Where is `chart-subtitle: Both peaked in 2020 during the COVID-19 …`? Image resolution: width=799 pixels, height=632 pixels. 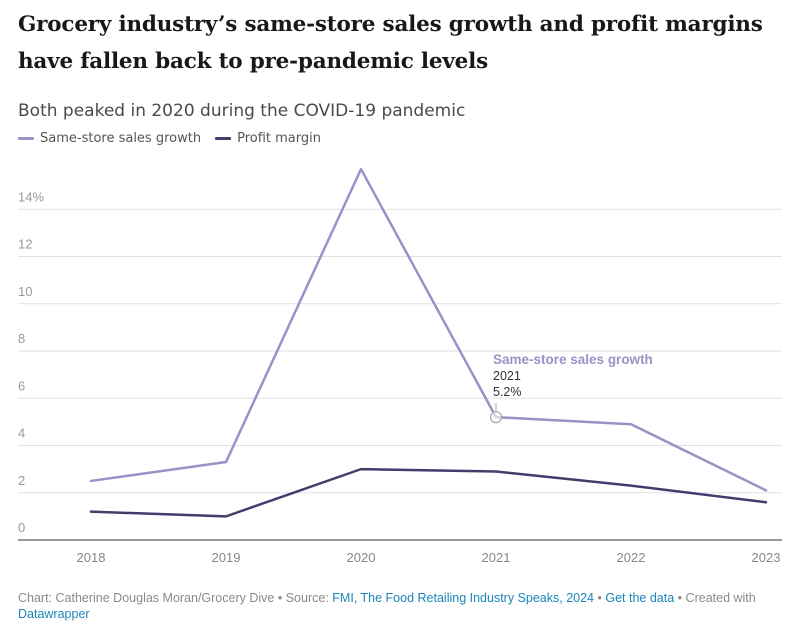 chart-subtitle: Both peaked in 2020 during the COVID-19 … is located at coordinates (242, 111).